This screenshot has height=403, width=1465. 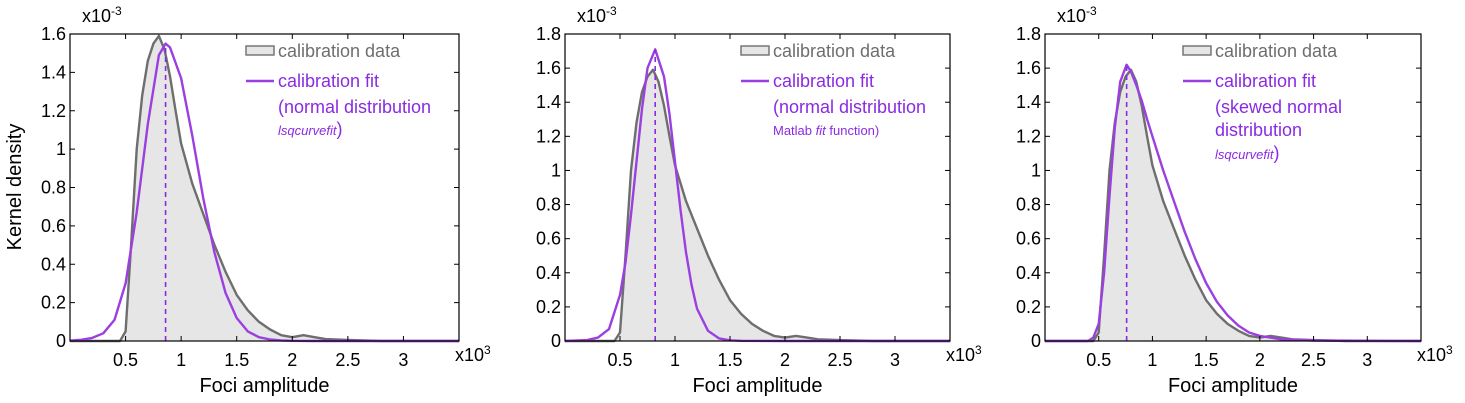 What do you see at coordinates (1278, 107) in the screenshot?
I see `legend-fit-desc: (skewed normal` at bounding box center [1278, 107].